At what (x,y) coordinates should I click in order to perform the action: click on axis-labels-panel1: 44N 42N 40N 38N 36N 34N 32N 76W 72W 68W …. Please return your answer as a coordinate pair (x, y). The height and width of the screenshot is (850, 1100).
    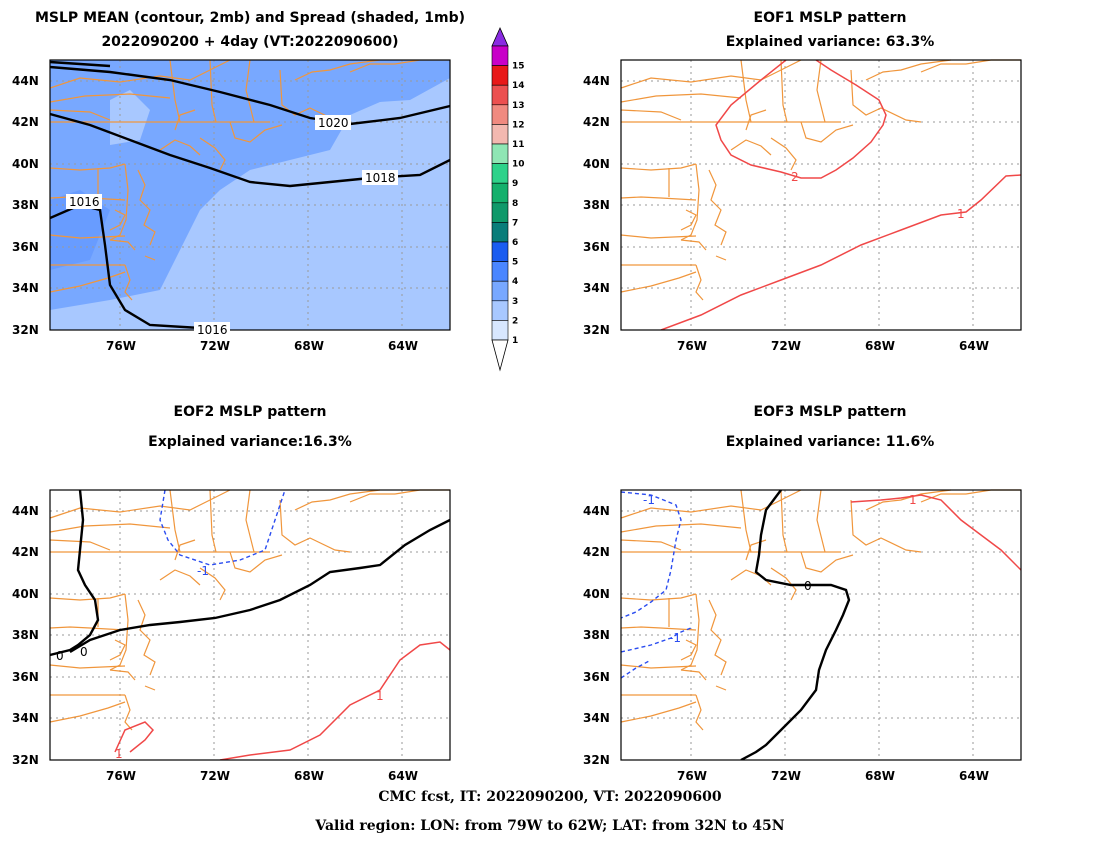
    Looking at the image, I should click on (215, 213).